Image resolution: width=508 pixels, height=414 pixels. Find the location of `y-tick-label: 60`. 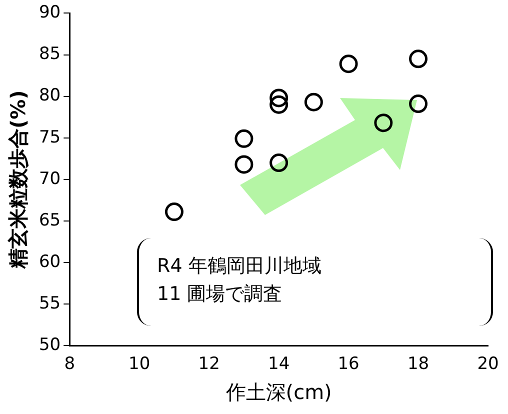

y-tick-label: 60 is located at coordinates (49, 262).